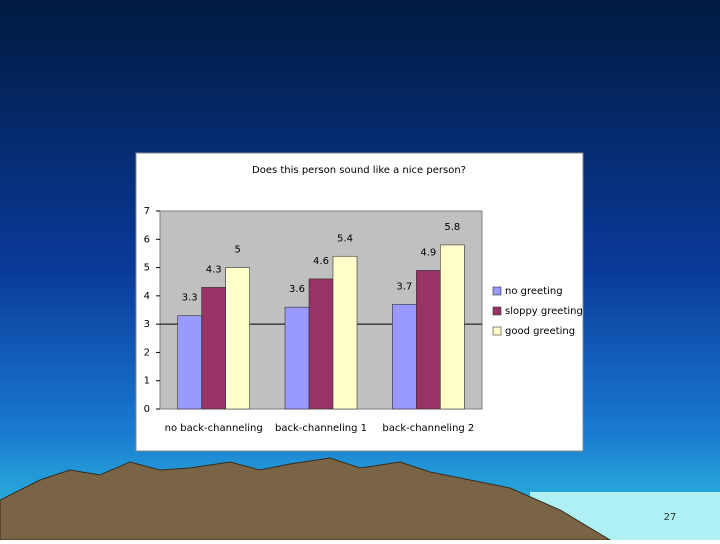 The width and height of the screenshot is (720, 544). Describe the element at coordinates (147, 296) in the screenshot. I see `y-tick-label: 4` at that location.